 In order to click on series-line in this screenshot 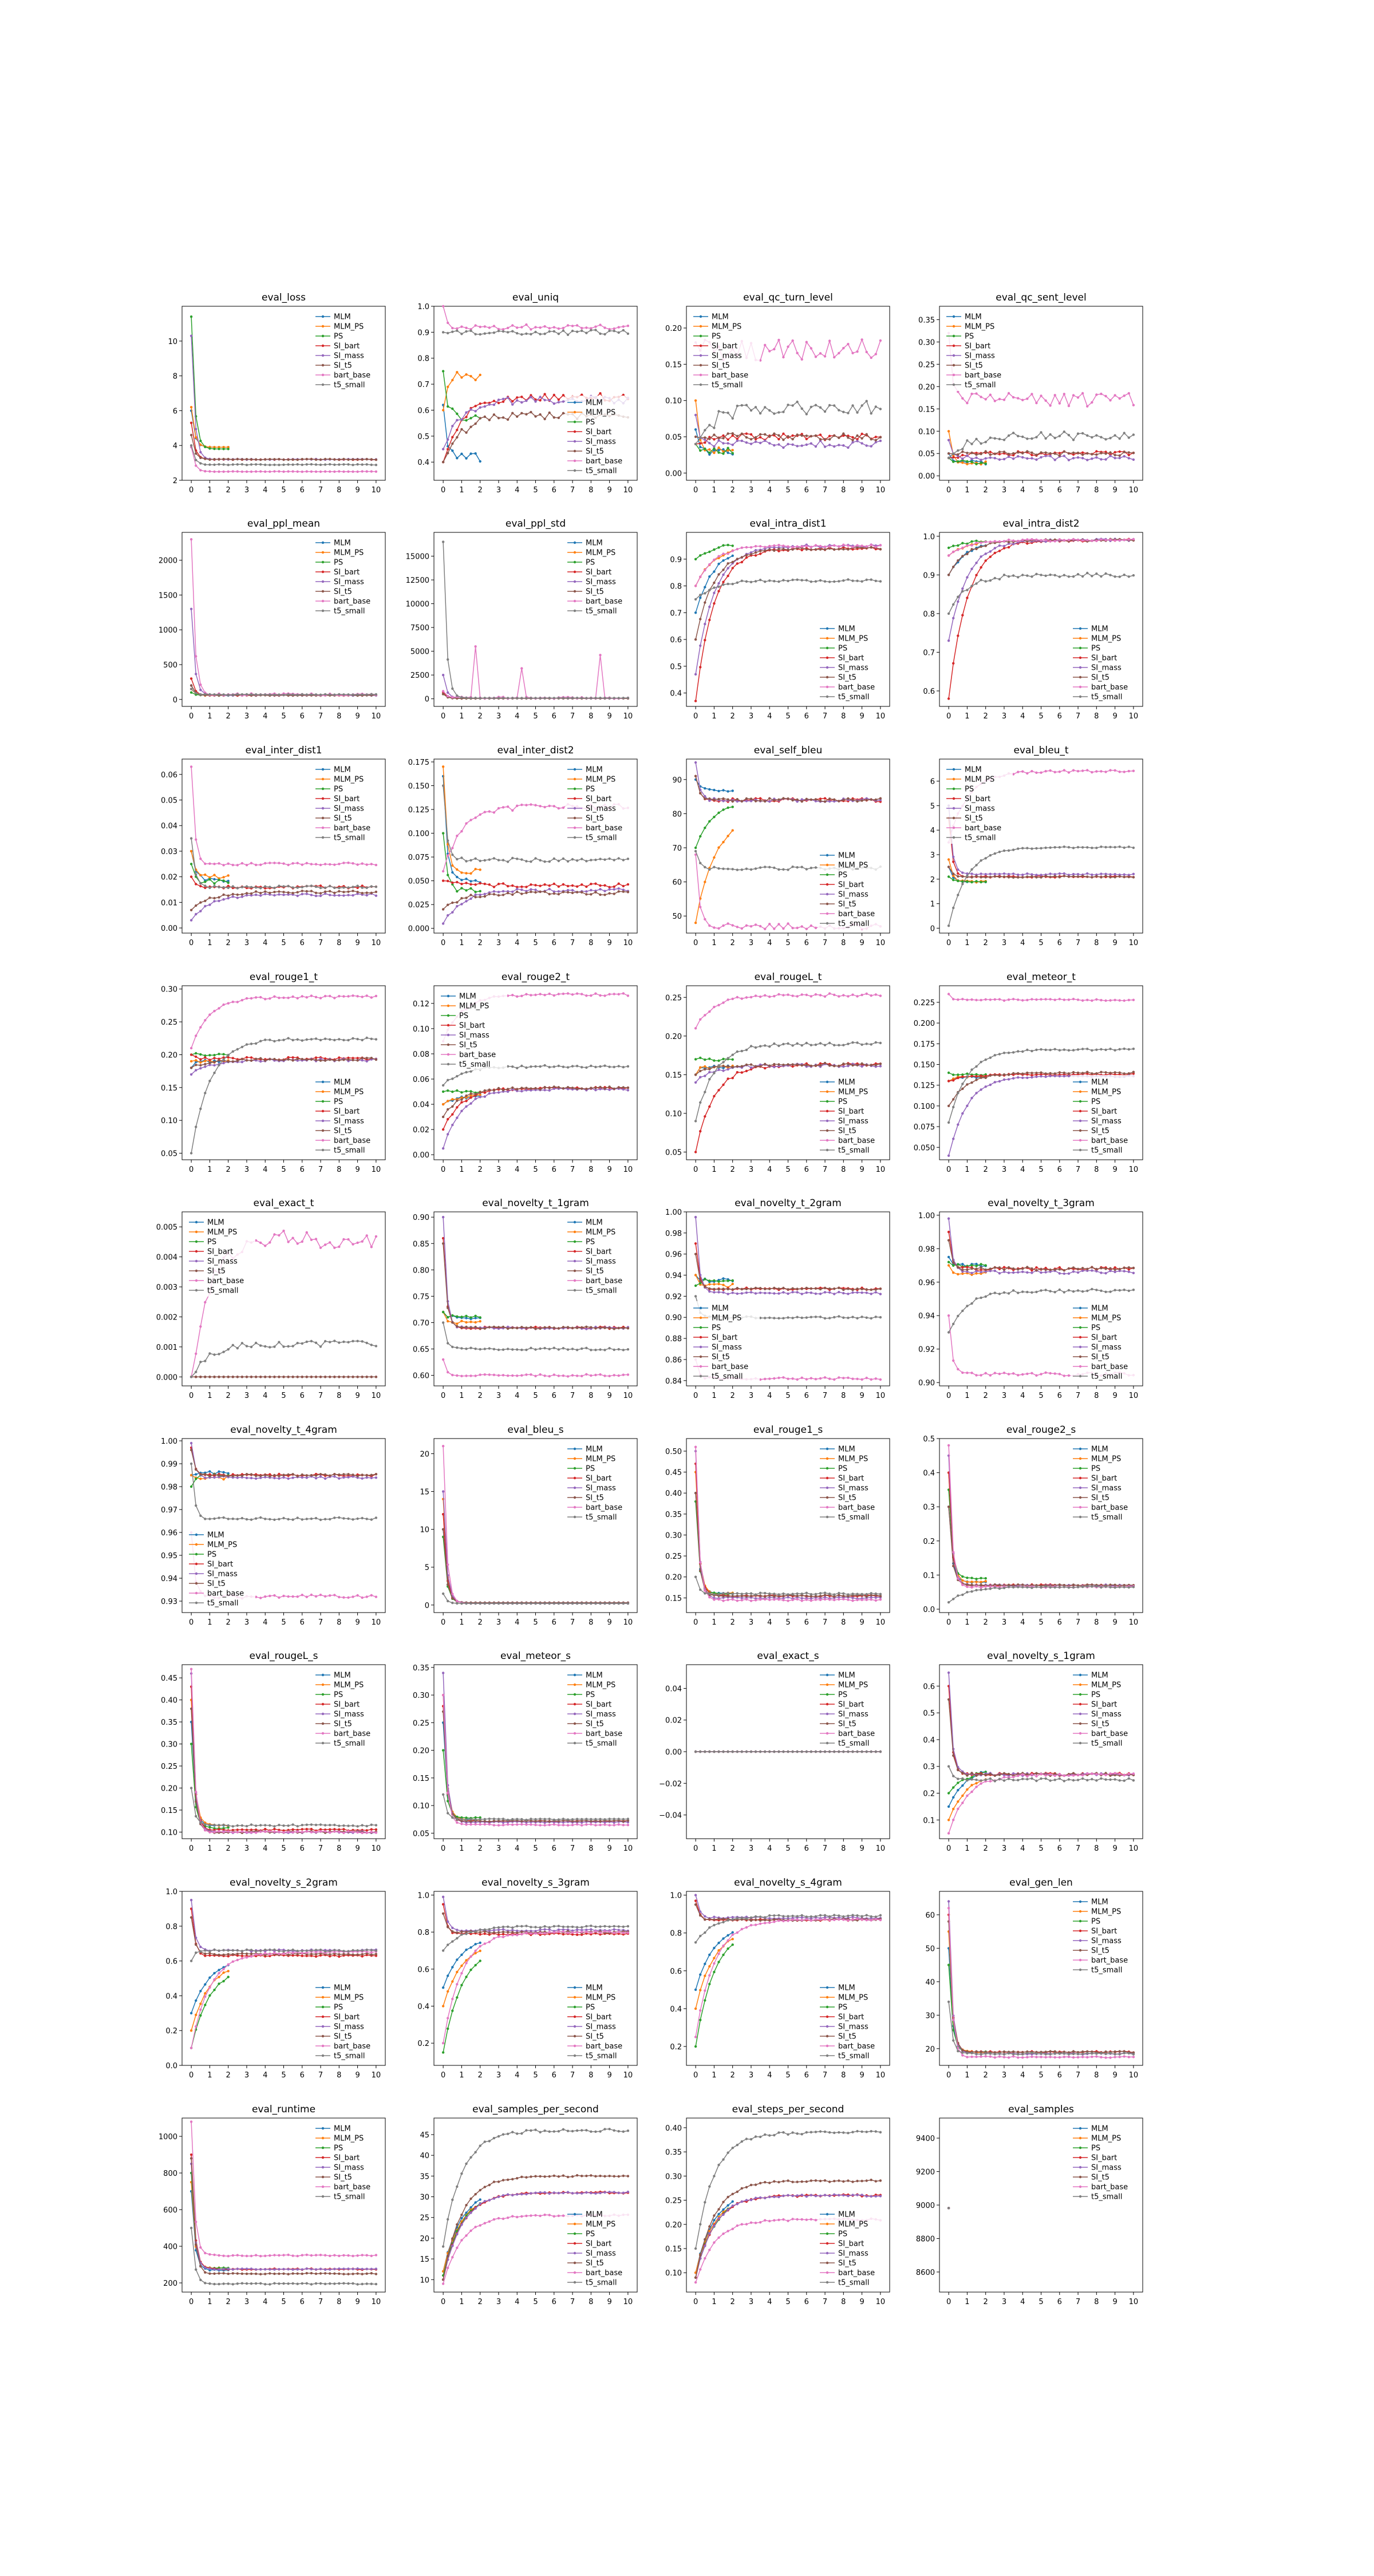, I will do `click(788, 1011)`.